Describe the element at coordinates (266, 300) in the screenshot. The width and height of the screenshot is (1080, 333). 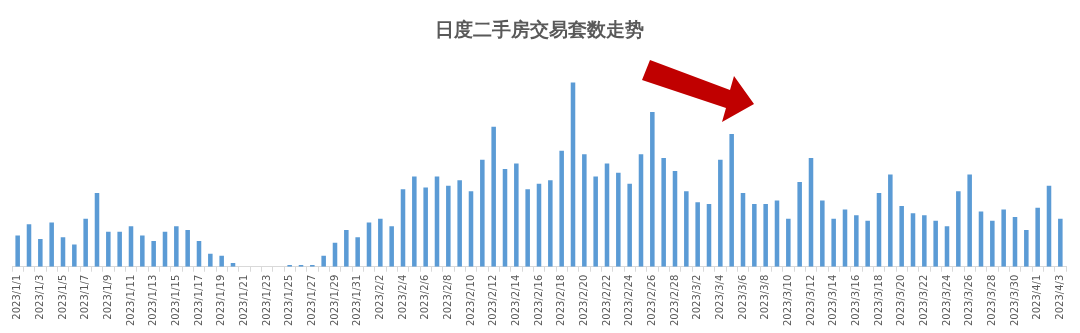
I see `x-tick-label: 2023/1/23` at that location.